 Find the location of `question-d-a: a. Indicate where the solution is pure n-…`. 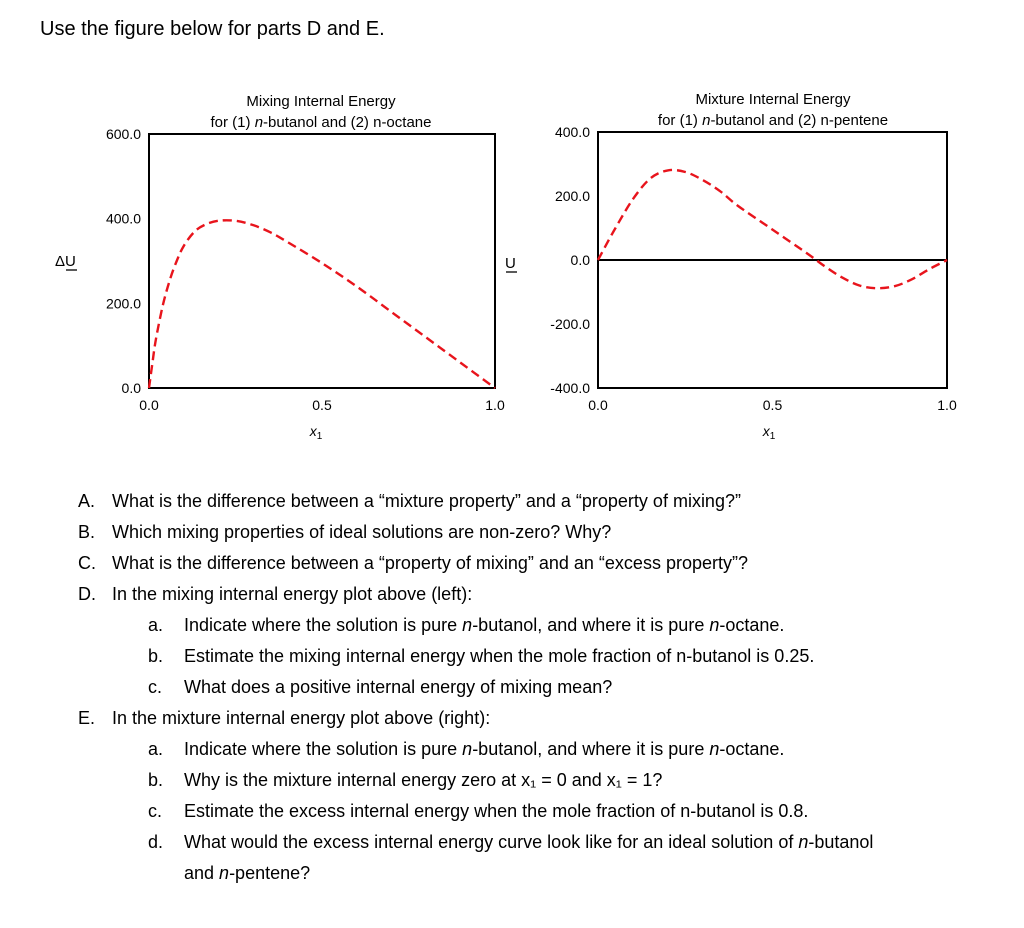

question-d-a: a. Indicate where the solution is pure n-… is located at coordinates (466, 625).